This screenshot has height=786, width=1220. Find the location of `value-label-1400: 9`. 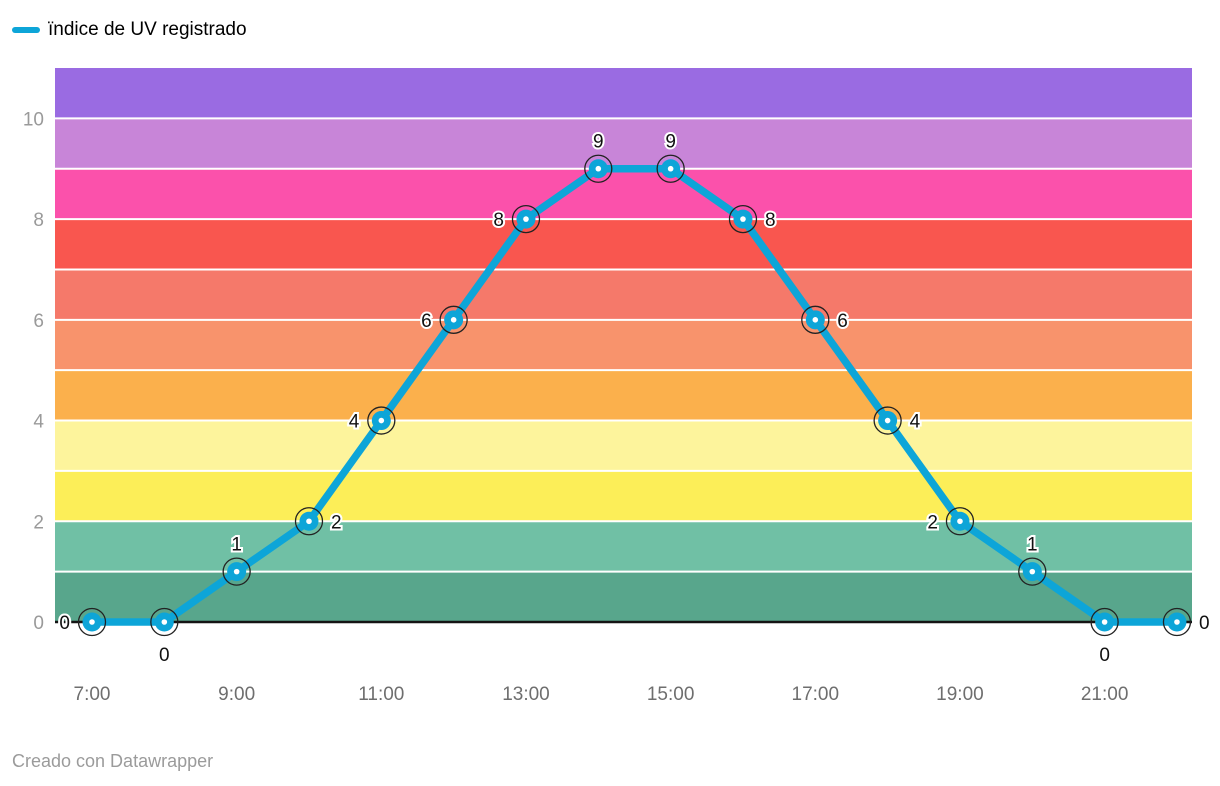

value-label-1400: 9 is located at coordinates (598, 142).